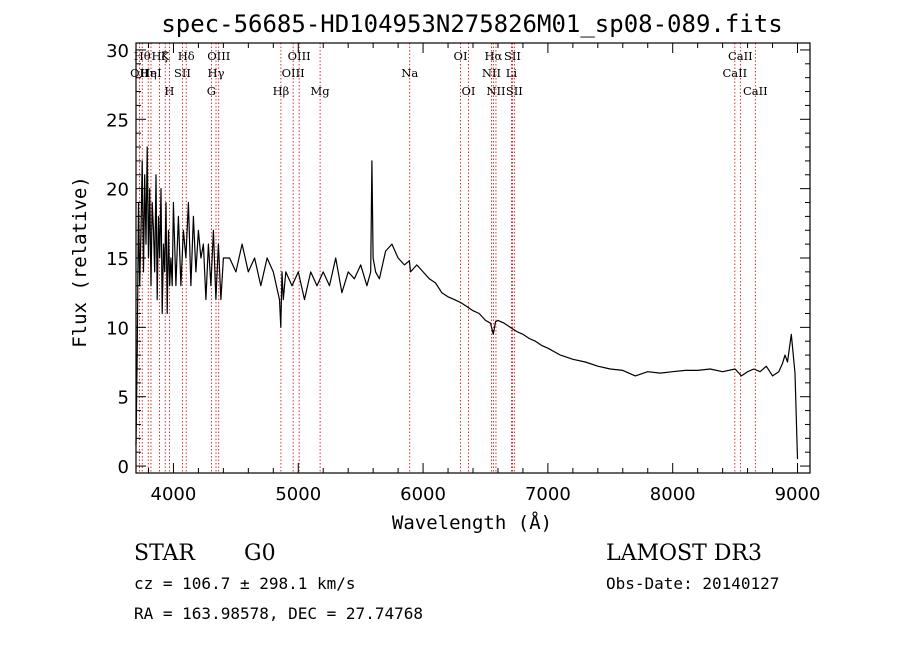  Describe the element at coordinates (493, 56) in the screenshot. I see `line-label: Hα` at that location.